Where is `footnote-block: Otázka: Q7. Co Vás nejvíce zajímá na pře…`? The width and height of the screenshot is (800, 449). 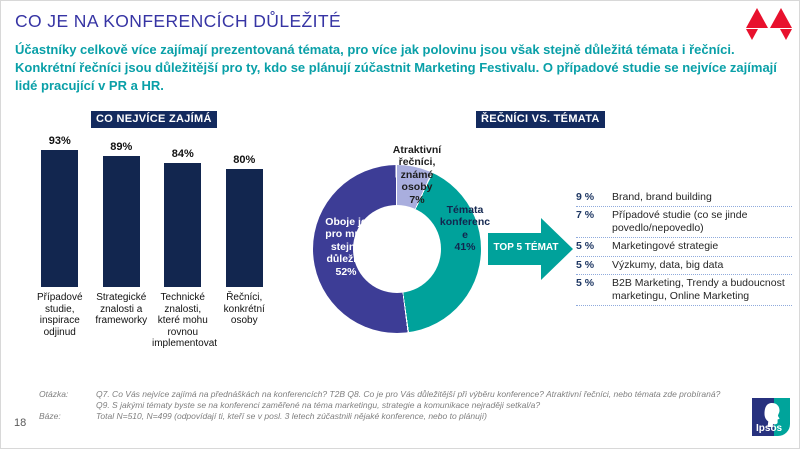 footnote-block: Otázka: Q7. Co Vás nejvíce zajímá na pře… is located at coordinates (391, 406).